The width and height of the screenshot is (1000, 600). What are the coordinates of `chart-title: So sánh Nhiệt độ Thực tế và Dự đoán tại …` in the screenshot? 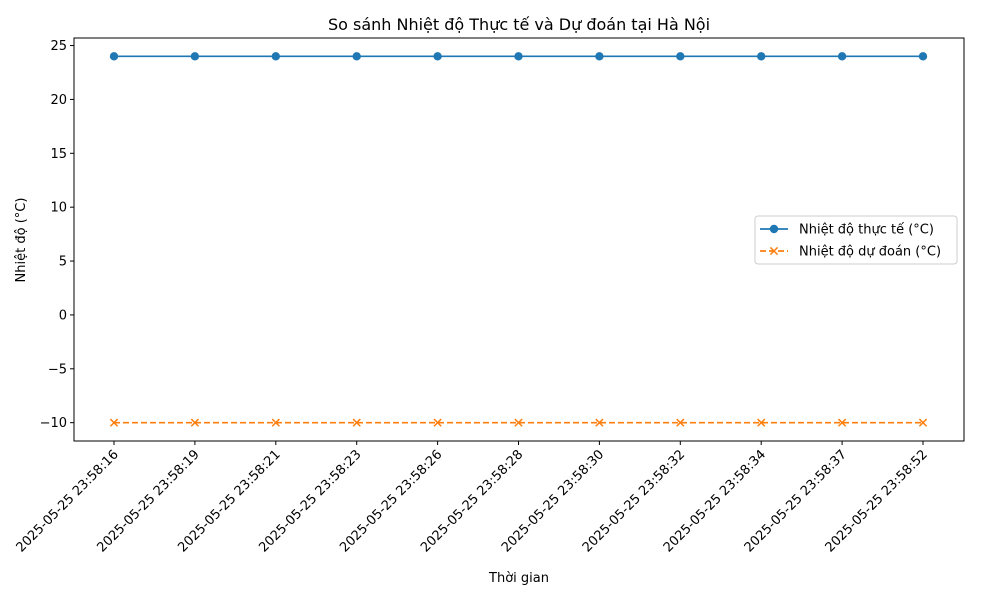 It's located at (519, 24).